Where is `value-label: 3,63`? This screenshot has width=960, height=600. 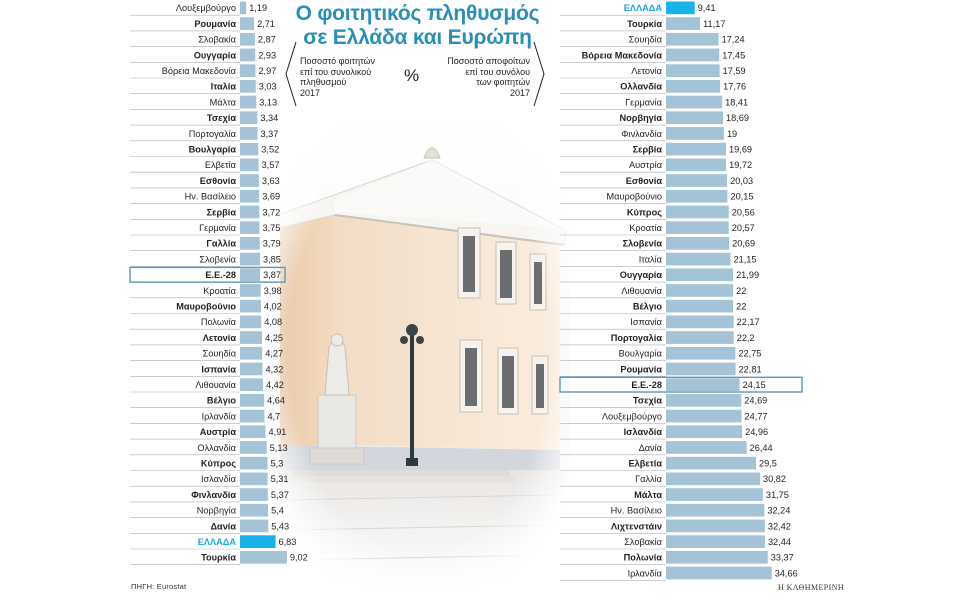 value-label: 3,63 is located at coordinates (271, 181).